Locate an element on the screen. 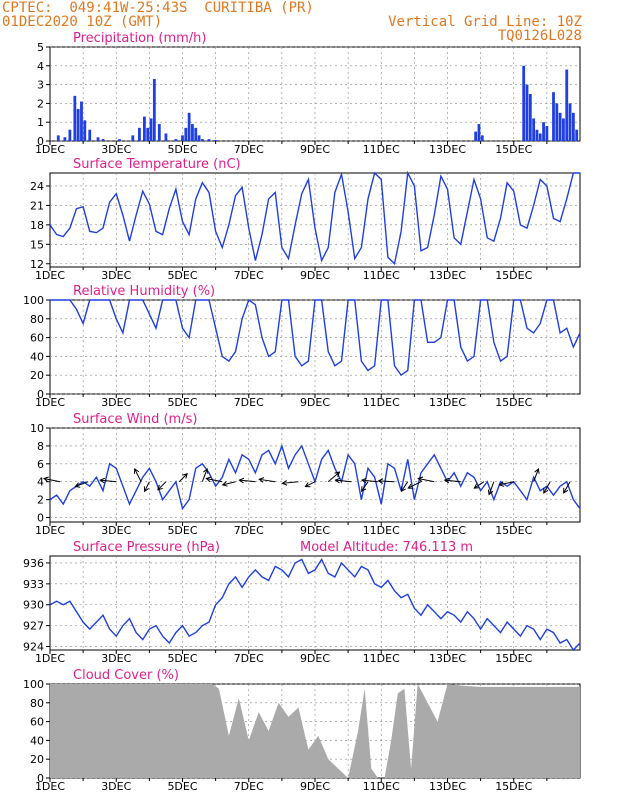 This screenshot has width=618, height=800. y-tick-label: 40 is located at coordinates (37, 356).